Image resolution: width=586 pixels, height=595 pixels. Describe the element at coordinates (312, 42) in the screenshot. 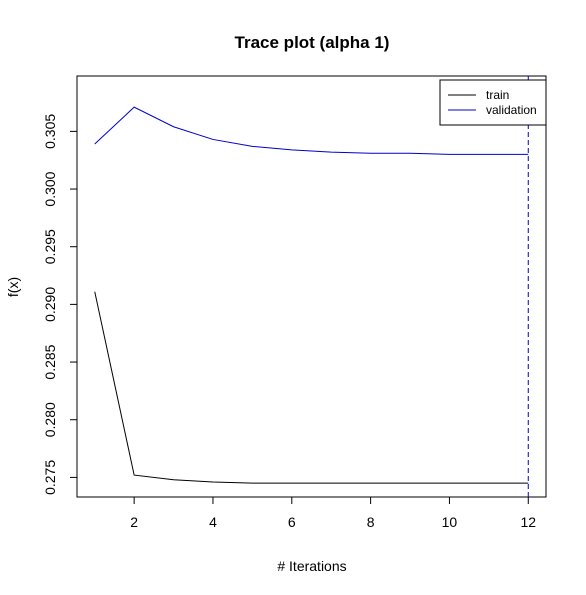

I see `chart-title: Trace plot (alpha 1)` at that location.